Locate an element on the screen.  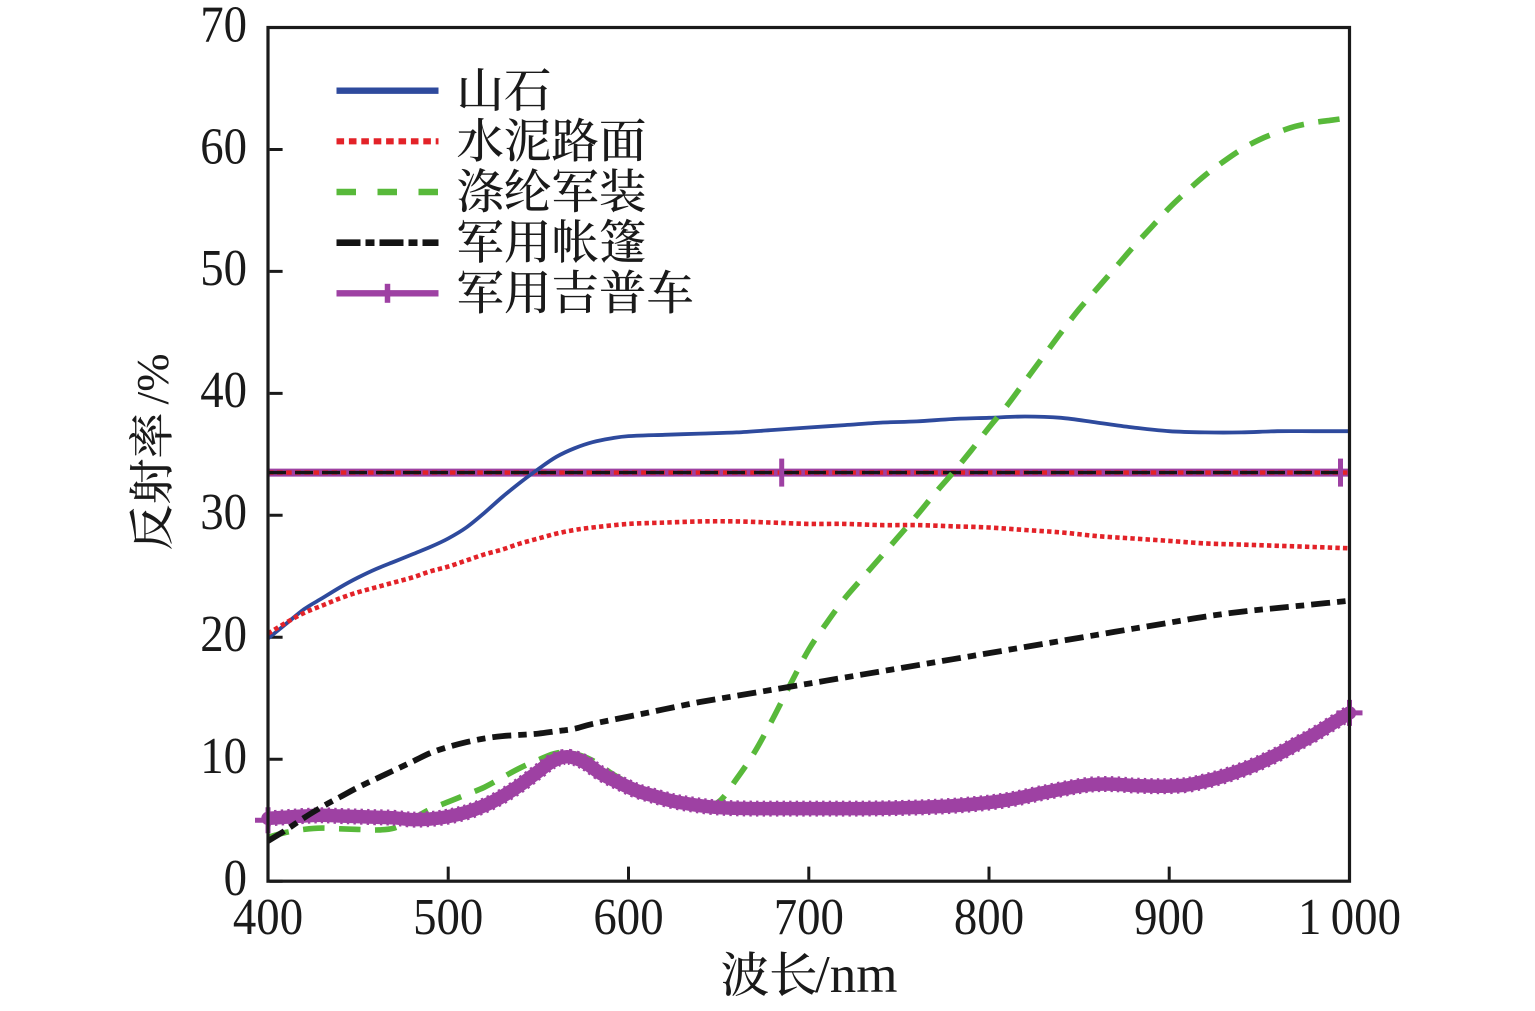
svg-text: 30 is located at coordinates (223, 512).